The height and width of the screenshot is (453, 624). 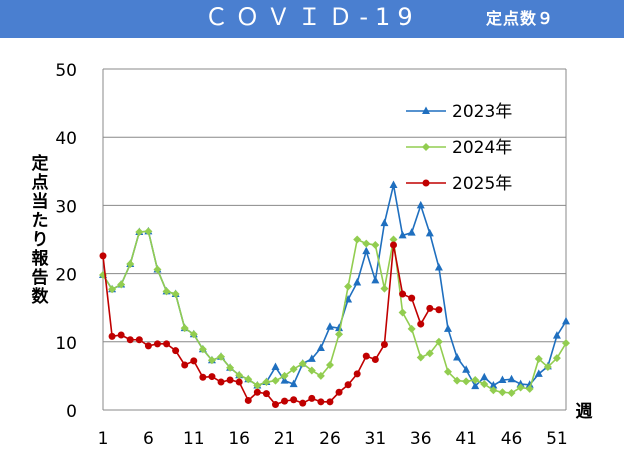 I want to click on header-bar, so click(x=312, y=19).